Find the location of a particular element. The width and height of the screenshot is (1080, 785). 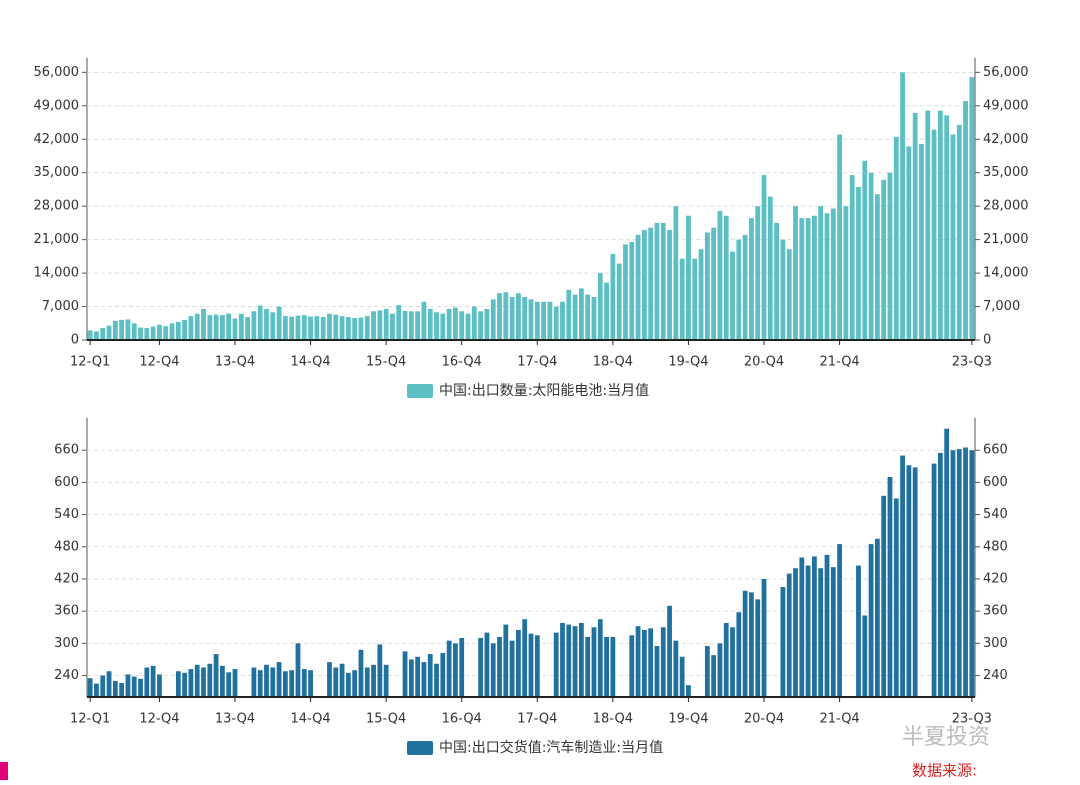

y2-tick-label: 600 is located at coordinates (995, 482).